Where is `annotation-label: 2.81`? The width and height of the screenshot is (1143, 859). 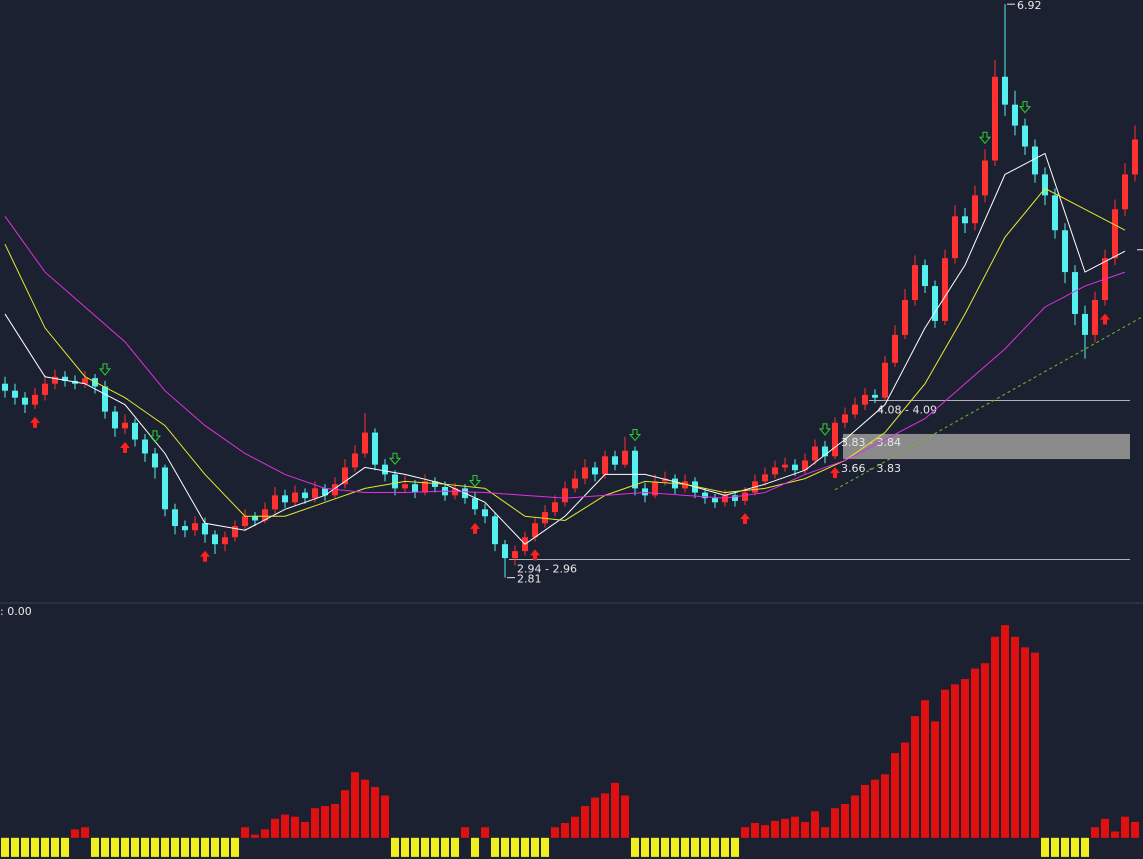 annotation-label: 2.81 is located at coordinates (529, 579).